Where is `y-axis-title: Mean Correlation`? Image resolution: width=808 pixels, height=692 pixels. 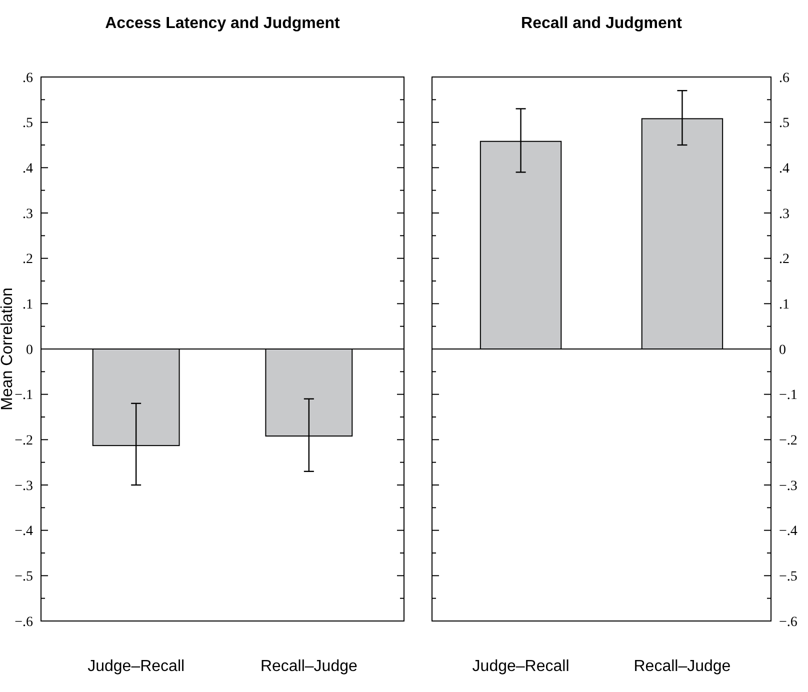
y-axis-title: Mean Correlation is located at coordinates (8, 349).